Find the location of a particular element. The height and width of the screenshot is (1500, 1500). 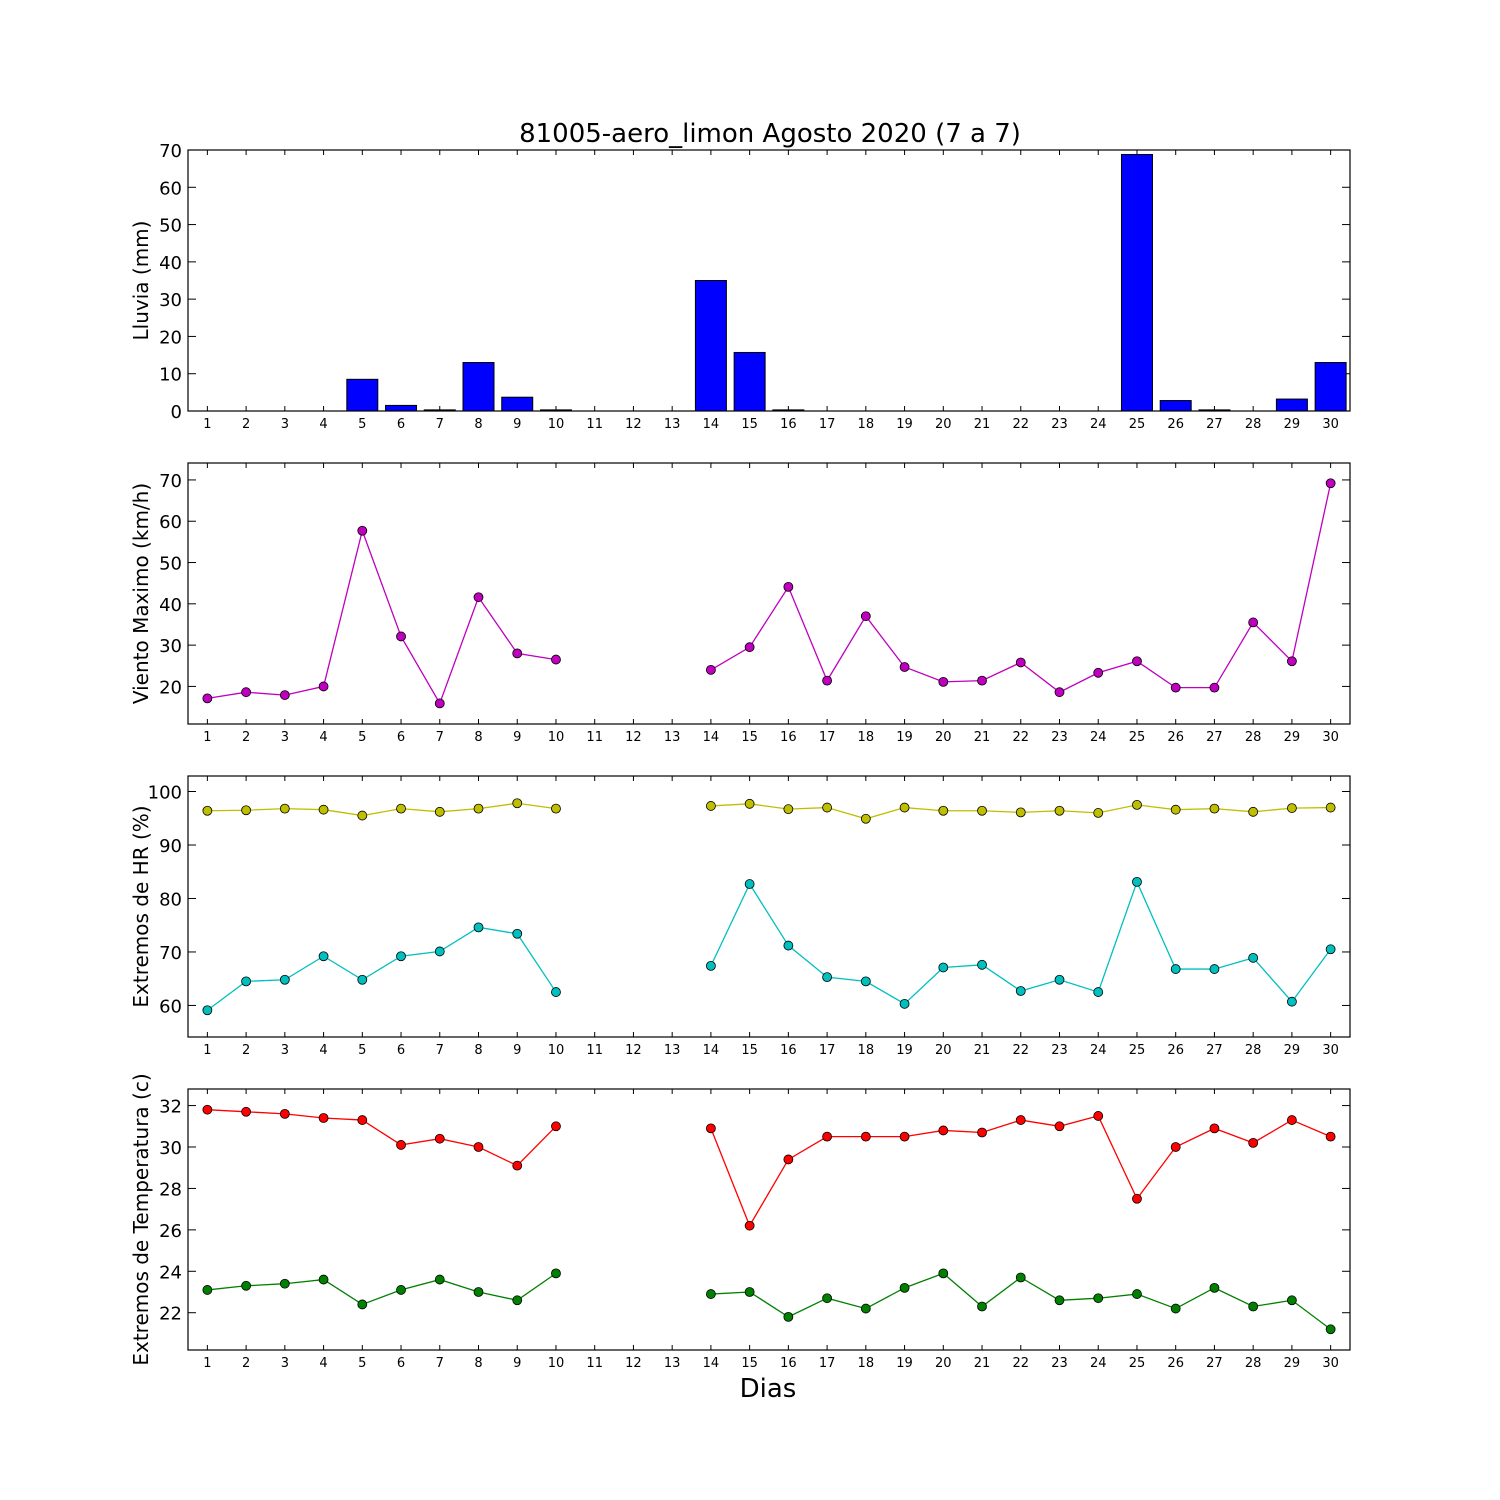

x-tick-label: 21 is located at coordinates (982, 737).